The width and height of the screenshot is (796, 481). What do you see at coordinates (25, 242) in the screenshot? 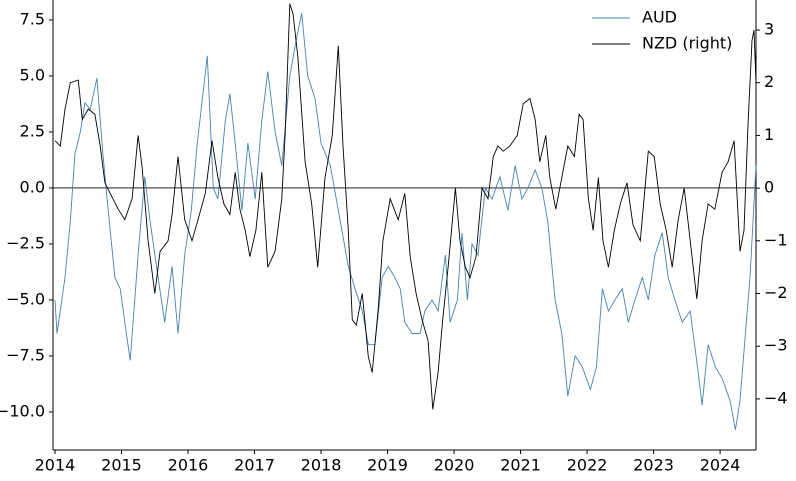
I see `y-tick-label: −2.5` at bounding box center [25, 242].